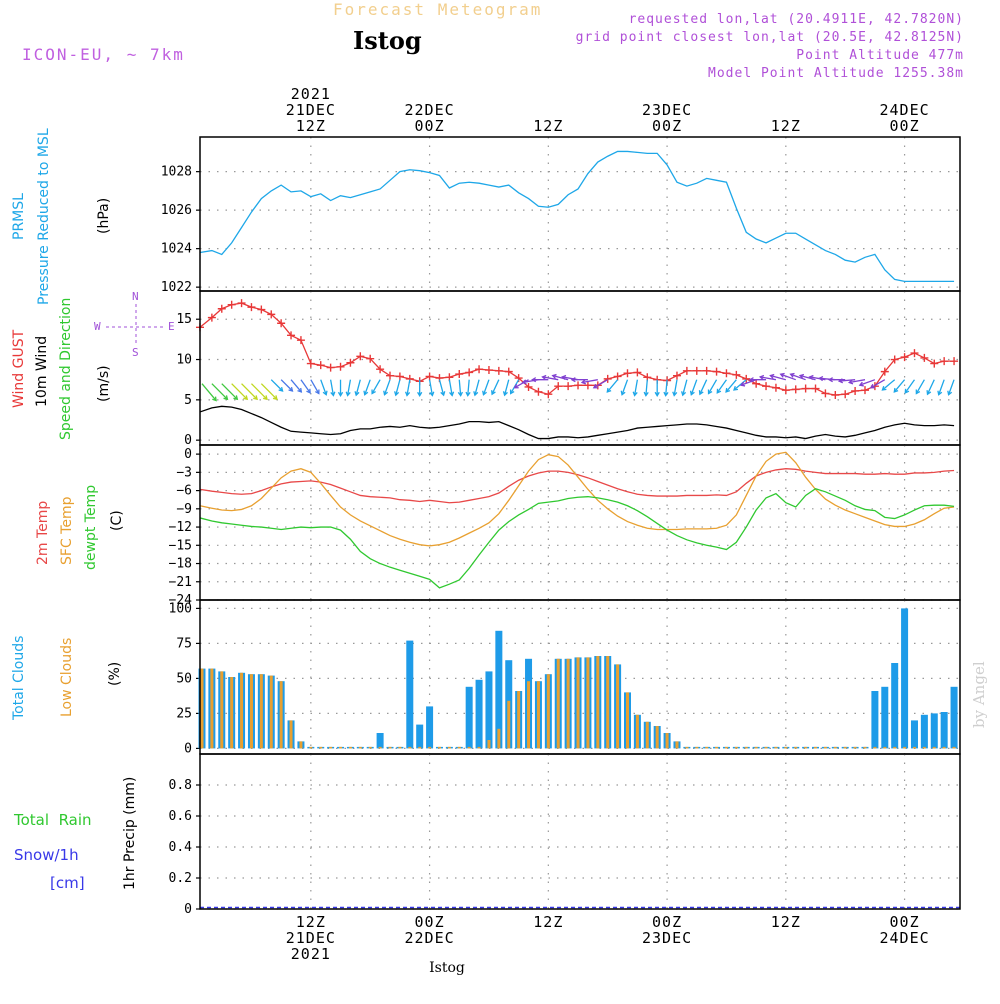  Describe the element at coordinates (565, 835) in the screenshot. I see `panel-5: 0 0.2 0.4 0.6 0.8` at that location.